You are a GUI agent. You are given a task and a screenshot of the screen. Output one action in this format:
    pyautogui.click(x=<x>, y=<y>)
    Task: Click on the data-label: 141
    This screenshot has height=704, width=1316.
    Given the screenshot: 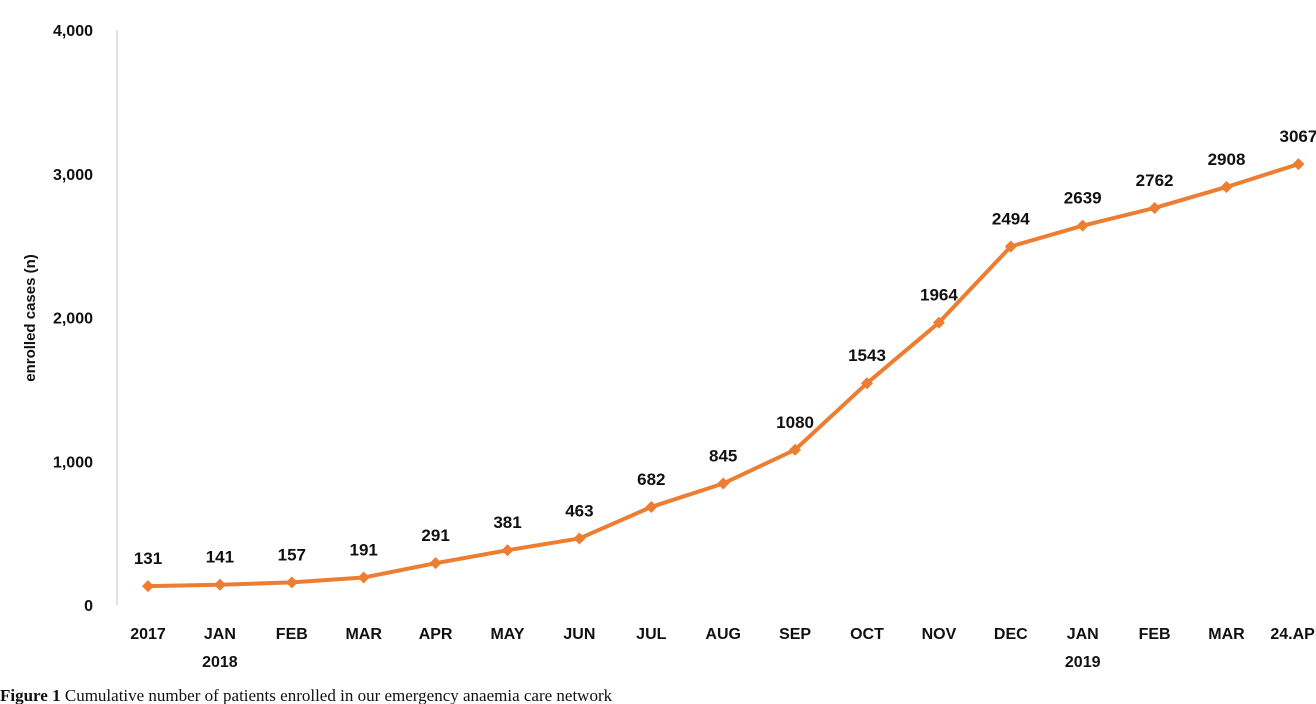 What is the action you would take?
    pyautogui.click(x=220, y=557)
    